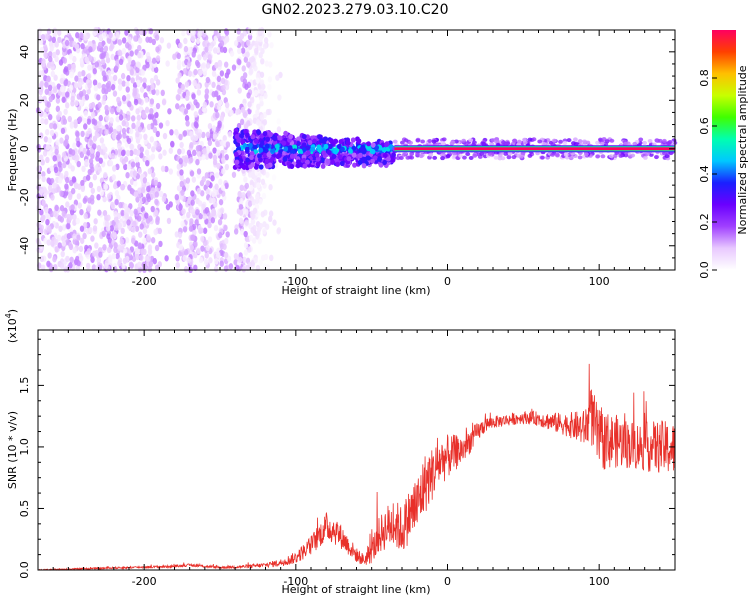 The image size is (750, 600). What do you see at coordinates (534, 149) in the screenshot?
I see `carrier-line` at bounding box center [534, 149].